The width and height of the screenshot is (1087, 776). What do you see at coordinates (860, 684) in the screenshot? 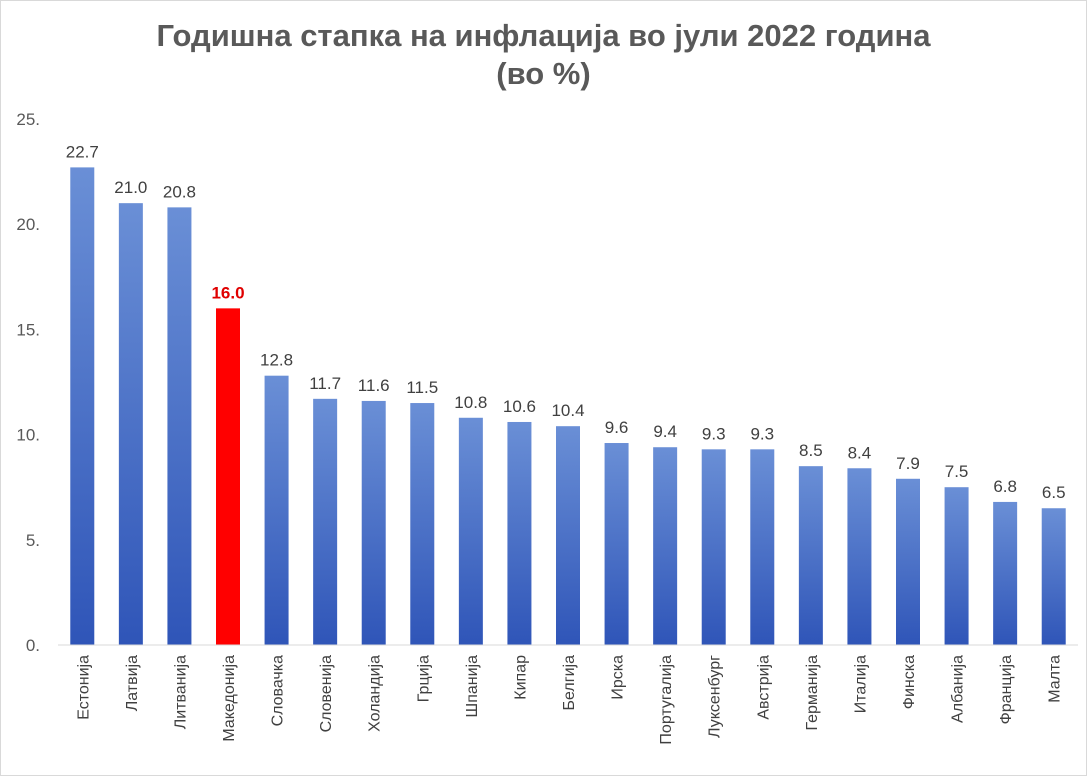
I see `x-tick-label: Италија` at bounding box center [860, 684].